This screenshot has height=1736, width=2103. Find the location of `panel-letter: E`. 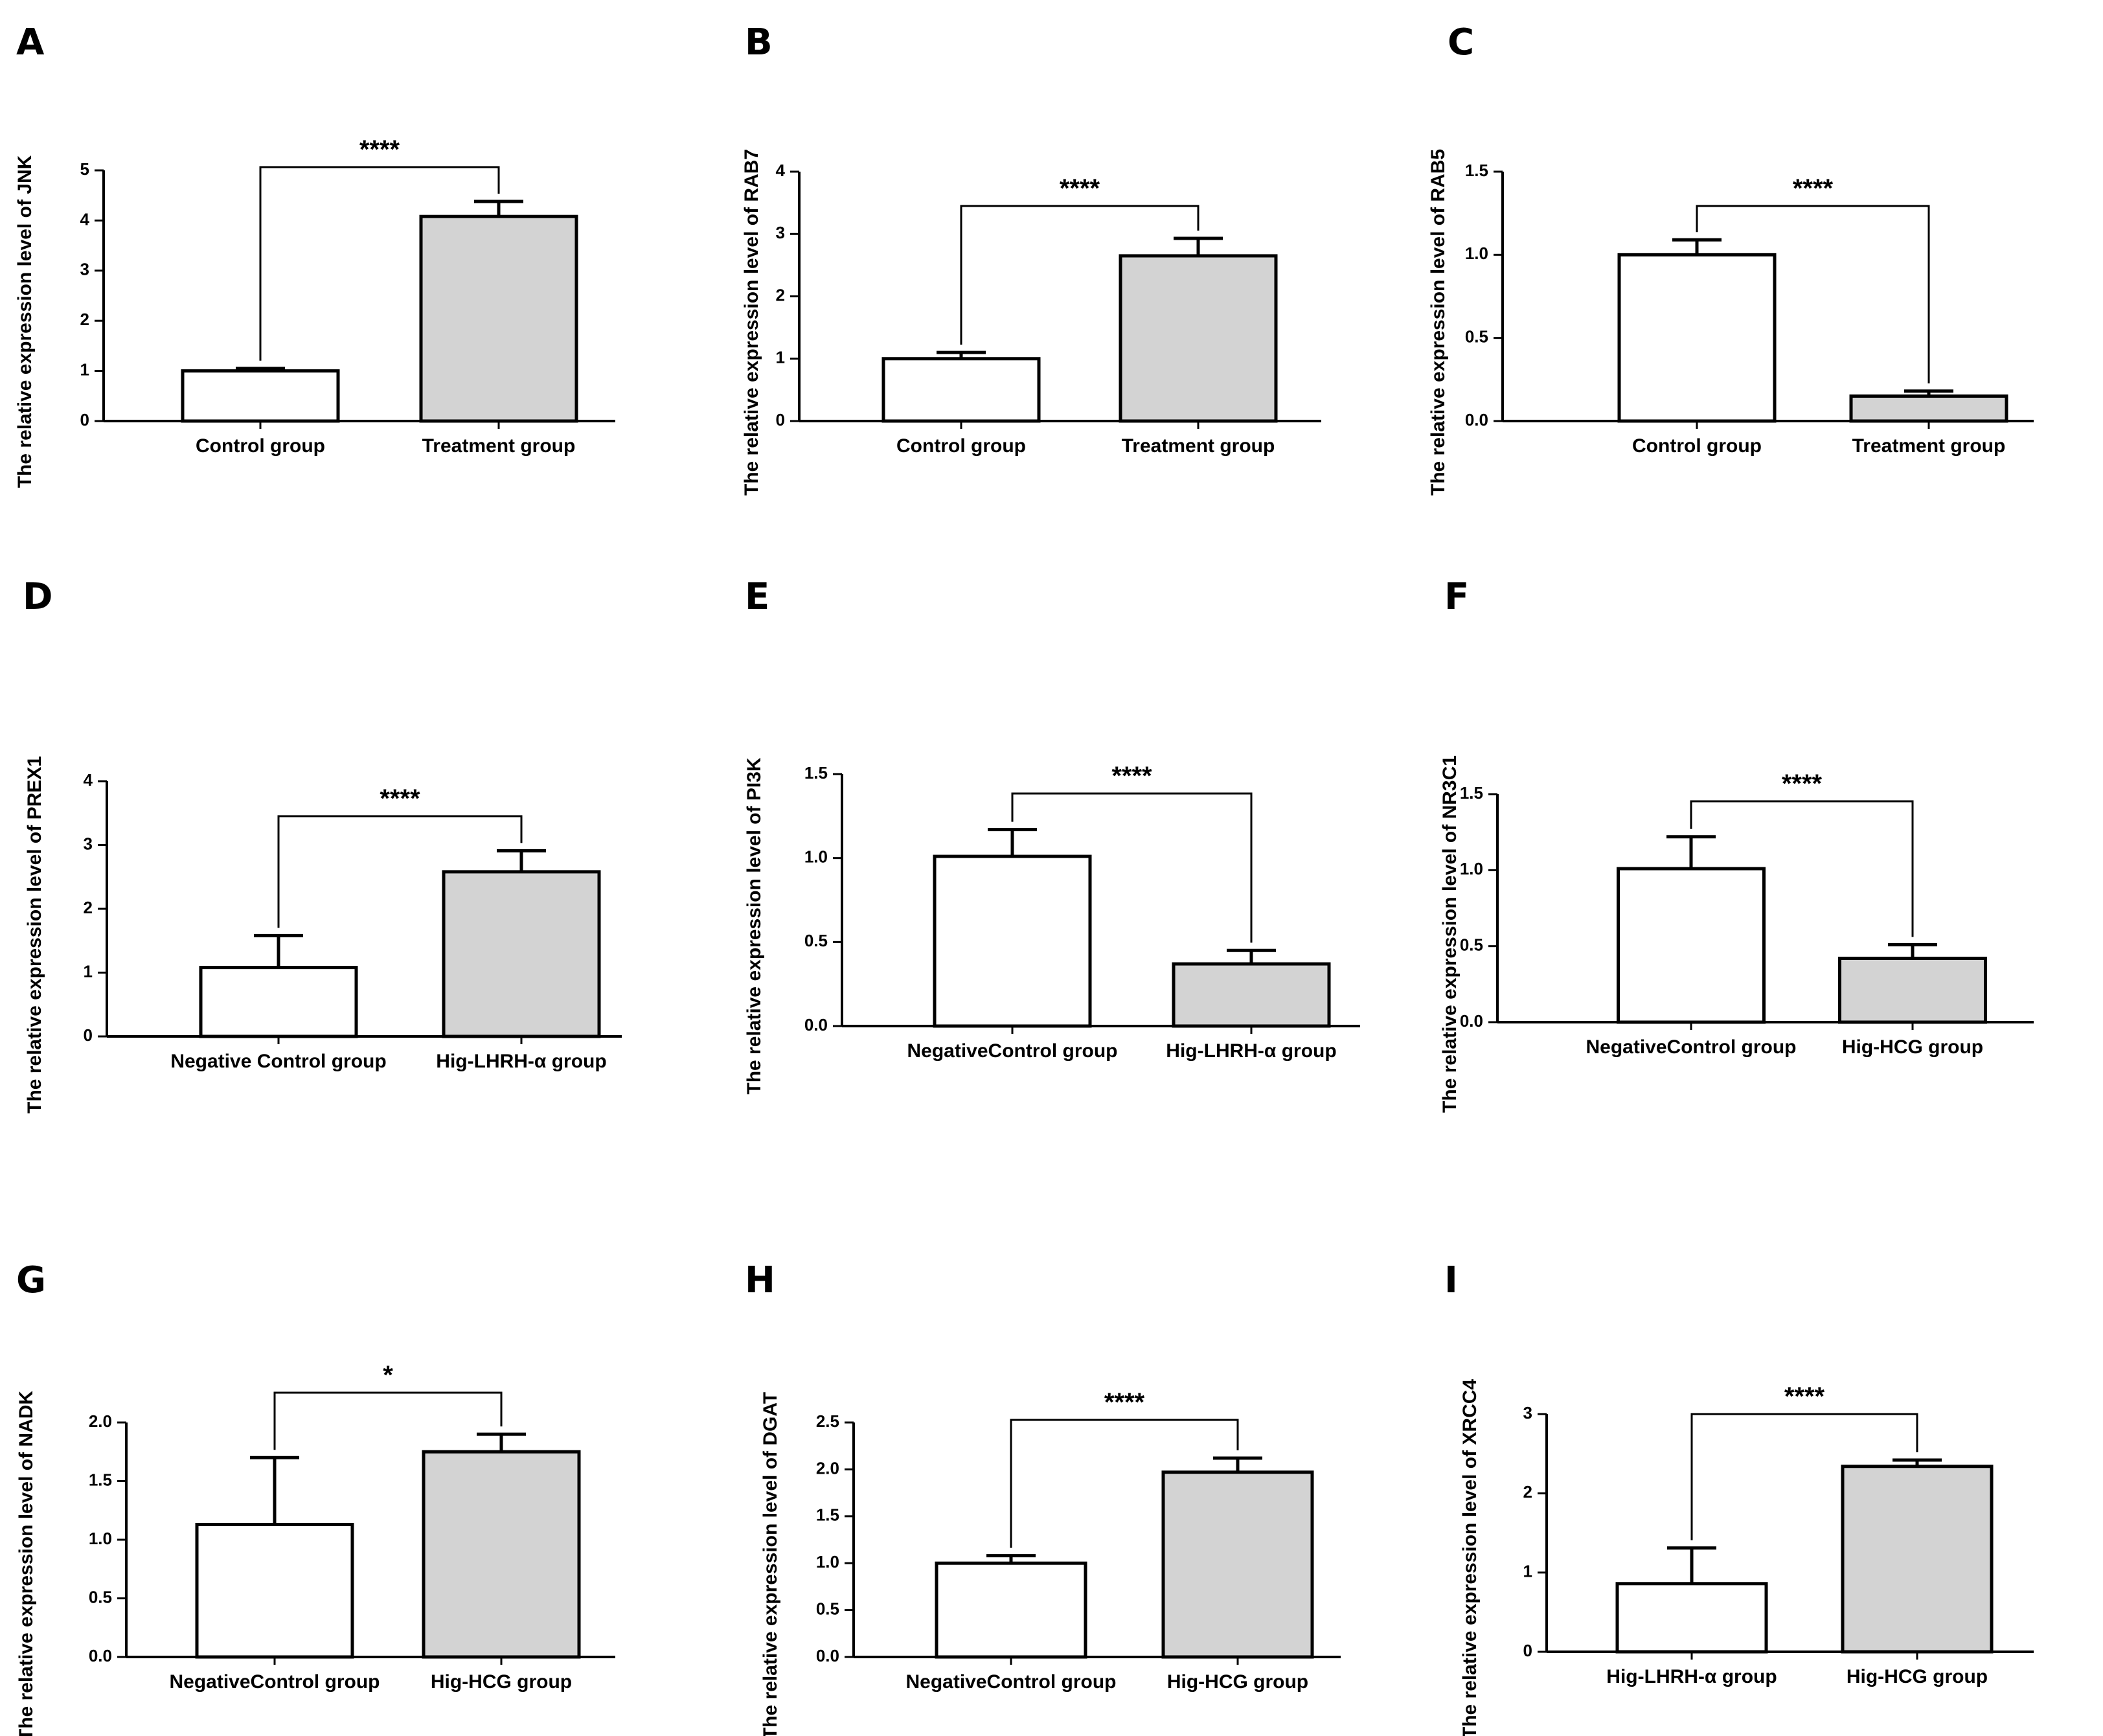

panel-letter: E is located at coordinates (757, 597).